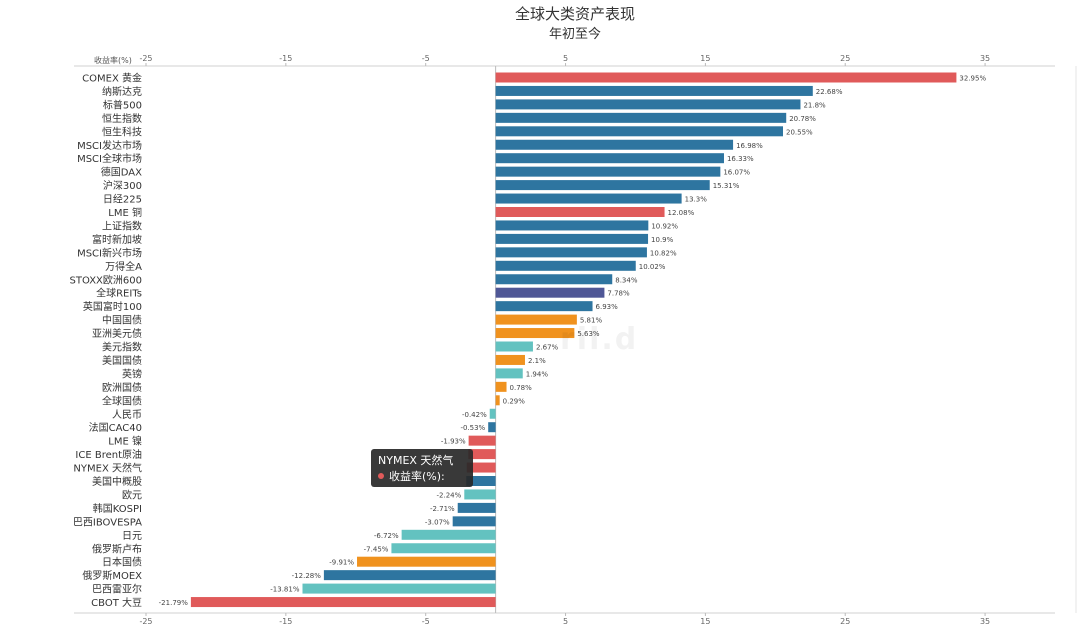  Describe the element at coordinates (514, 401) in the screenshot. I see `value-label: 0.29%` at that location.